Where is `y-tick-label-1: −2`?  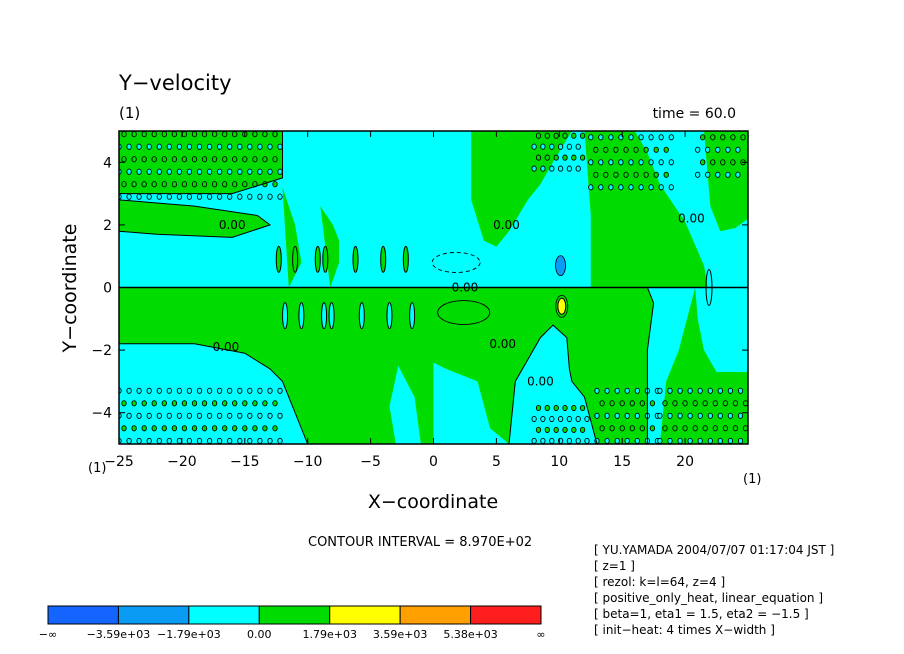
y-tick-label-1: −2 is located at coordinates (101, 351).